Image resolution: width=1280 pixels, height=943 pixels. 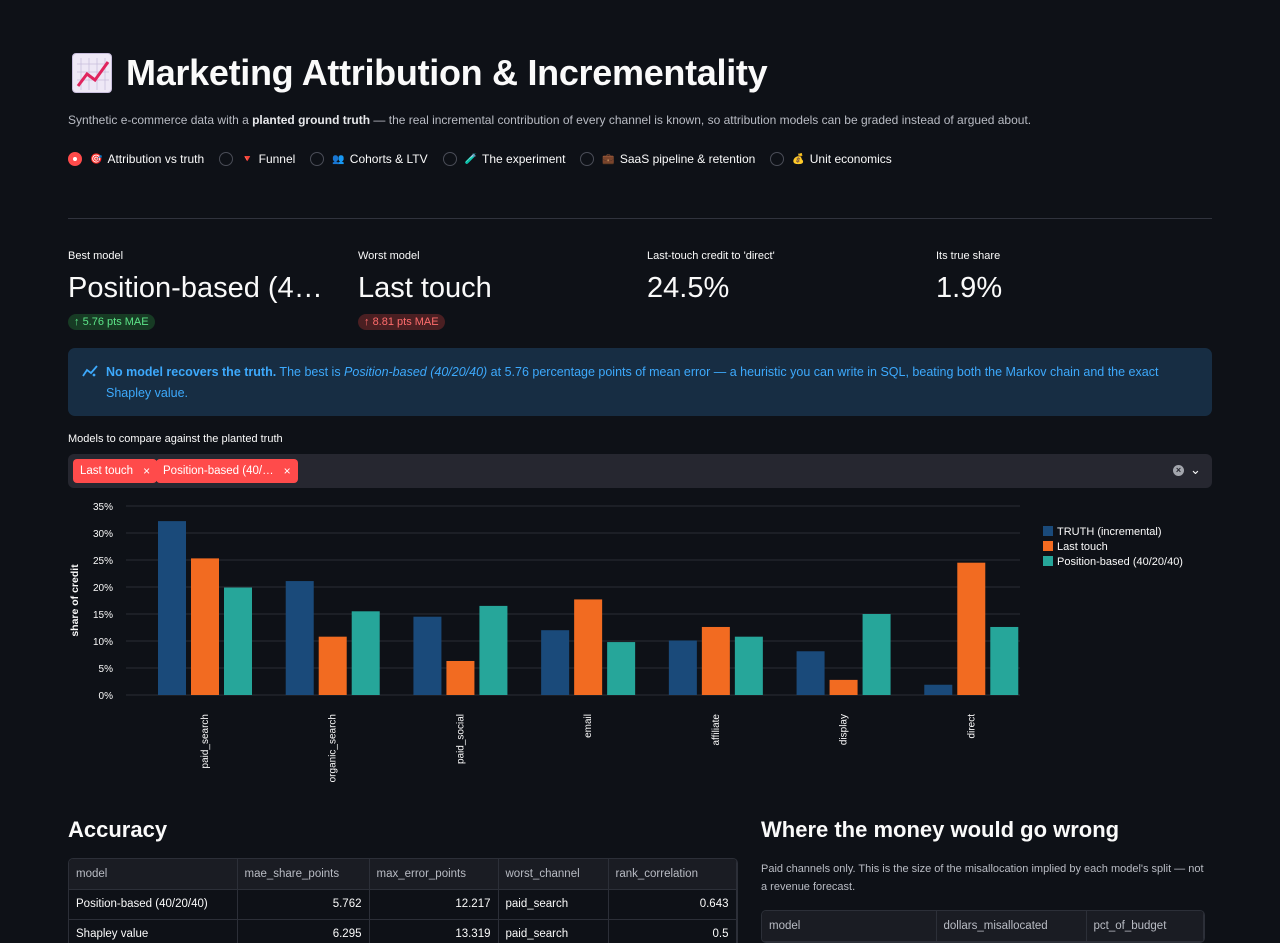 I want to click on column-header: pct_of_budget, so click(x=1145, y=926).